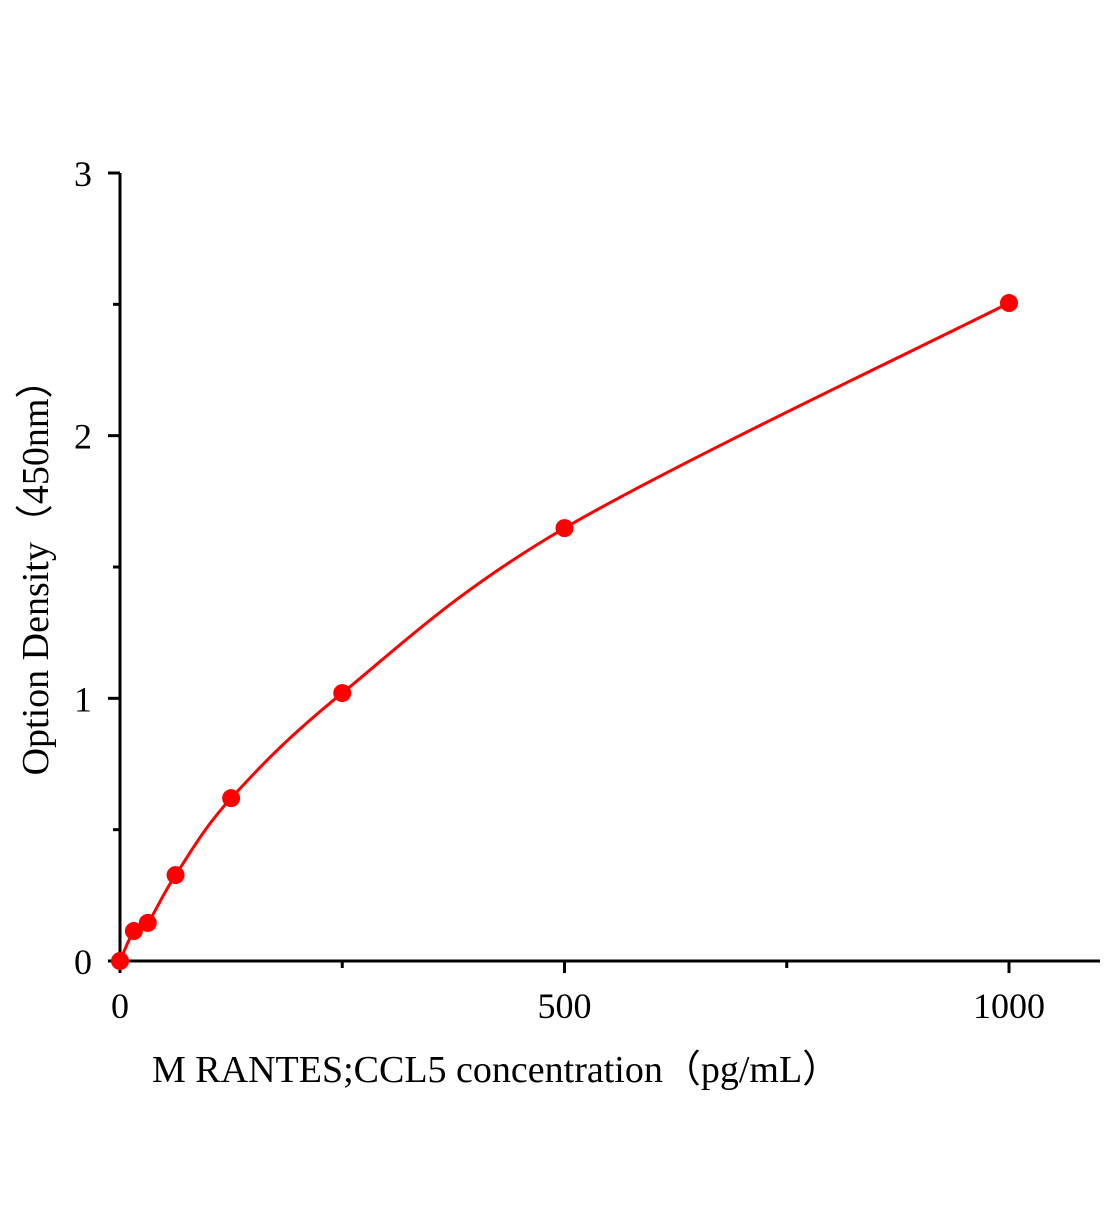 The width and height of the screenshot is (1104, 1205). What do you see at coordinates (83, 699) in the screenshot?
I see `y-tick-label: 1` at bounding box center [83, 699].